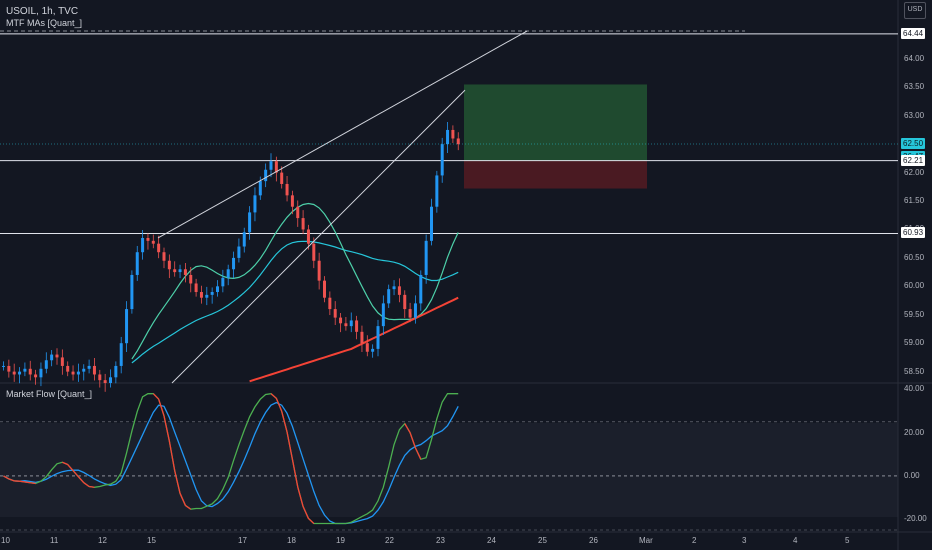 The image size is (932, 550). I want to click on ma-mid-line, so click(295, 281).